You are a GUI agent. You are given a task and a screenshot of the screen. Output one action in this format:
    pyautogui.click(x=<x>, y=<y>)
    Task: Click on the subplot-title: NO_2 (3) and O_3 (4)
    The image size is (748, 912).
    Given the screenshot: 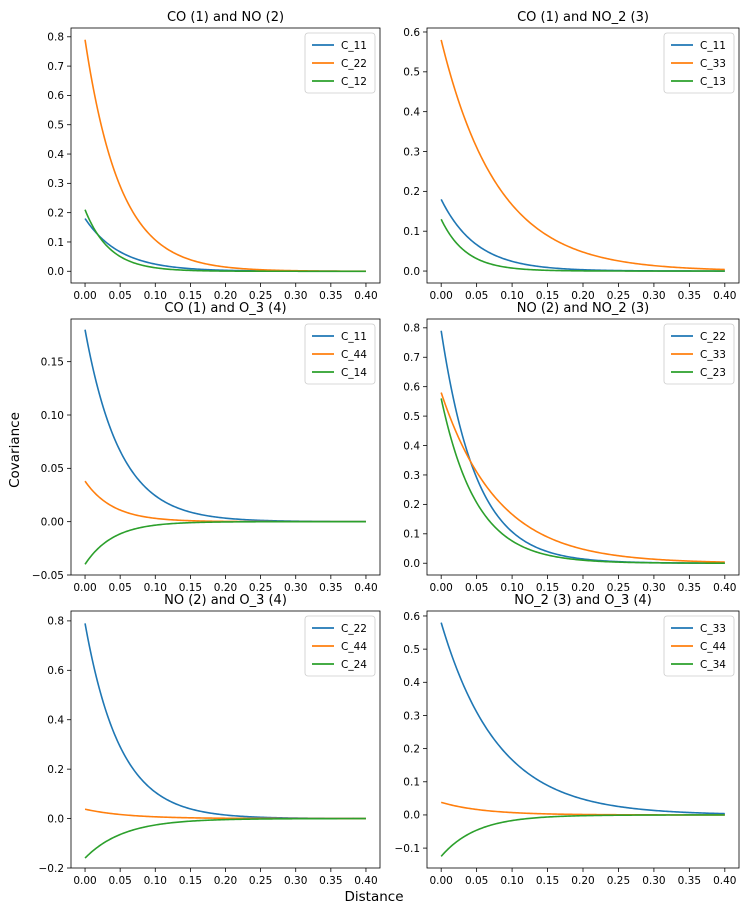 What is the action you would take?
    pyautogui.click(x=583, y=600)
    